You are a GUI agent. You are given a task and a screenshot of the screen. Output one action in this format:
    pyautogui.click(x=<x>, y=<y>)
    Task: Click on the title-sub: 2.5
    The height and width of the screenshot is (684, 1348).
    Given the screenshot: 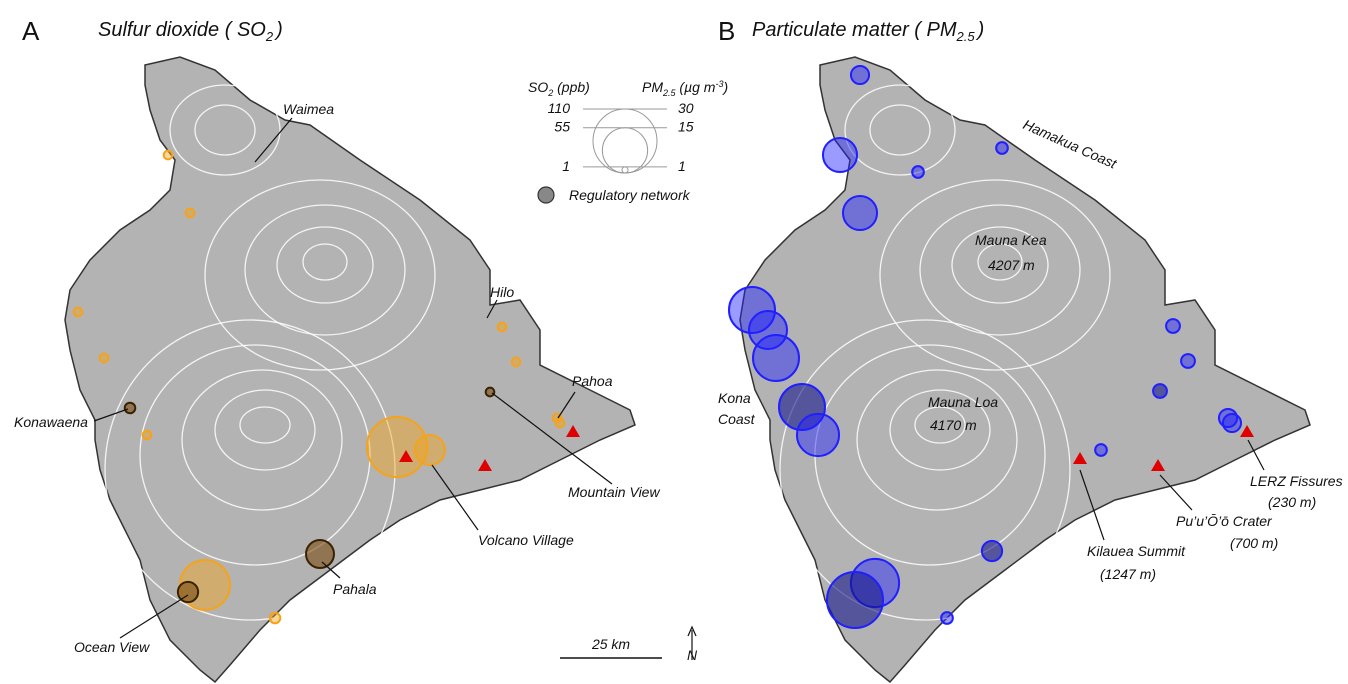 What is the action you would take?
    pyautogui.click(x=966, y=36)
    